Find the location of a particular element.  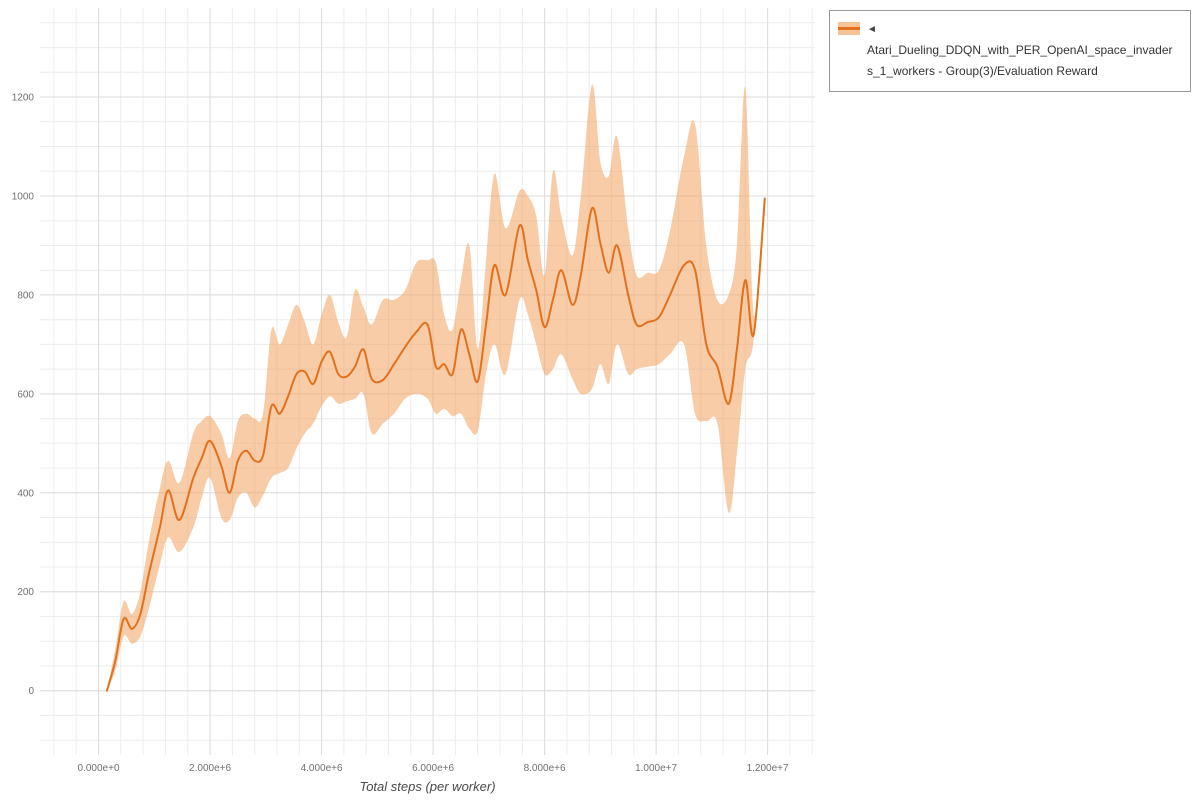

legend-label-line2: s_1_workers - Group(3)/Evaluation Reward is located at coordinates (982, 71).